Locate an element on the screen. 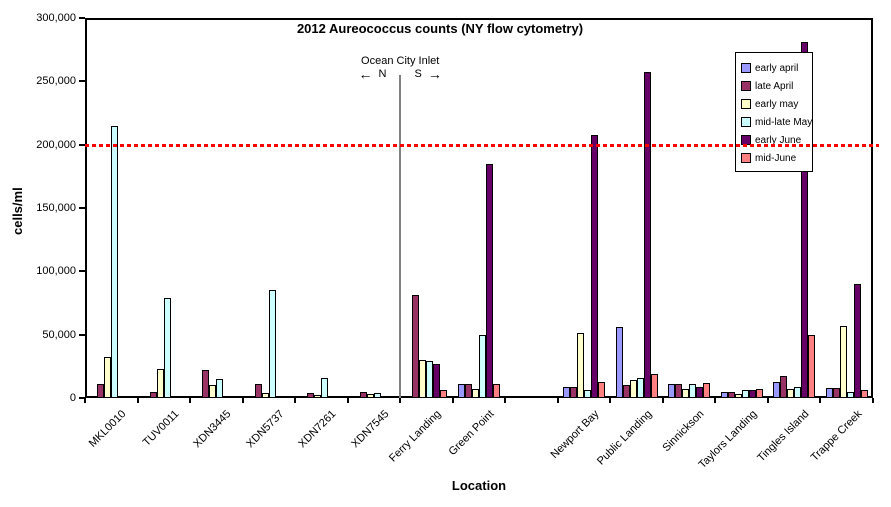  x-category-label: Tingles Island is located at coordinates (783, 436).